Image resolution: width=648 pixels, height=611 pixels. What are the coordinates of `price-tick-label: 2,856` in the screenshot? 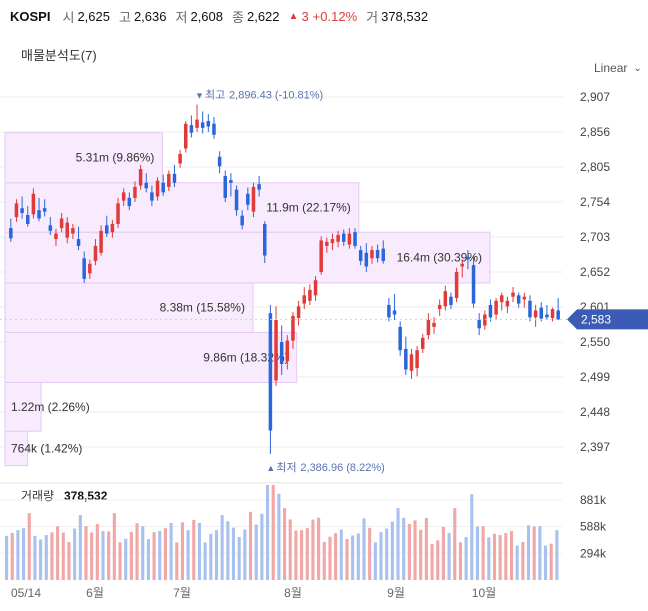 It's located at (595, 132).